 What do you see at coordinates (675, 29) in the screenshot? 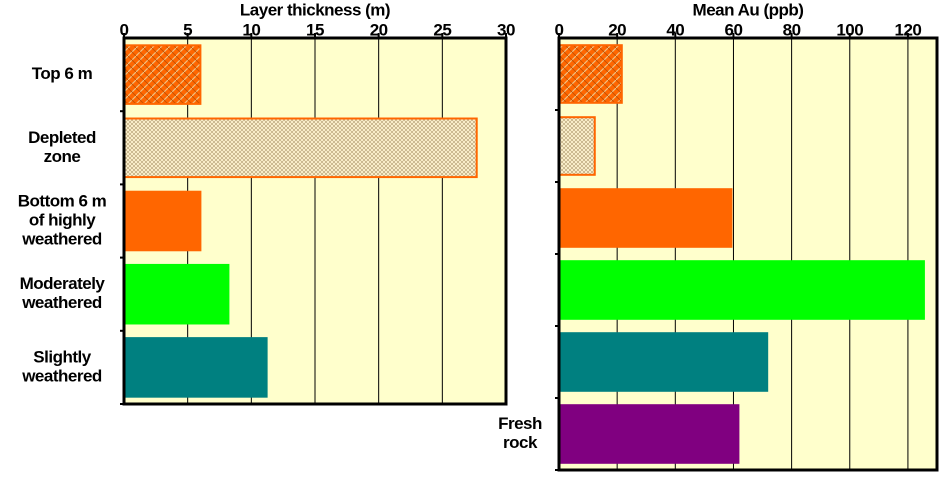
I see `x-tick-label: 40` at bounding box center [675, 29].